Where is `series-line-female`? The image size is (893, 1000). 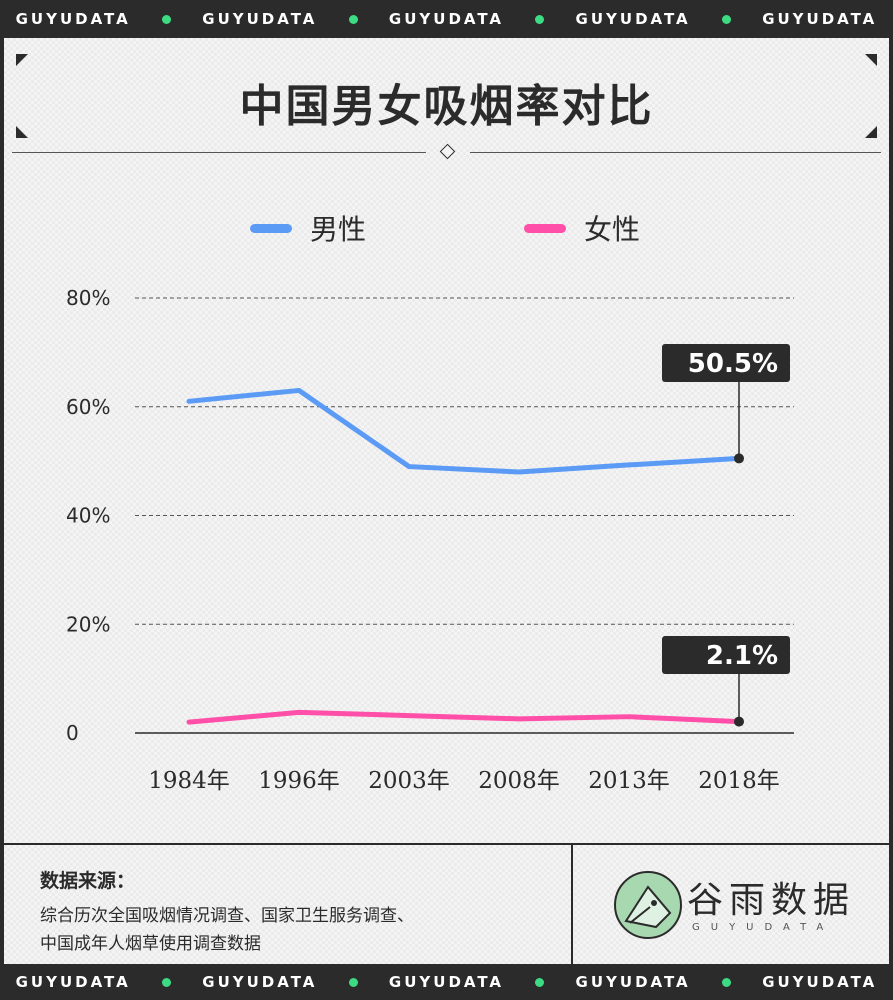
series-line-female is located at coordinates (464, 717).